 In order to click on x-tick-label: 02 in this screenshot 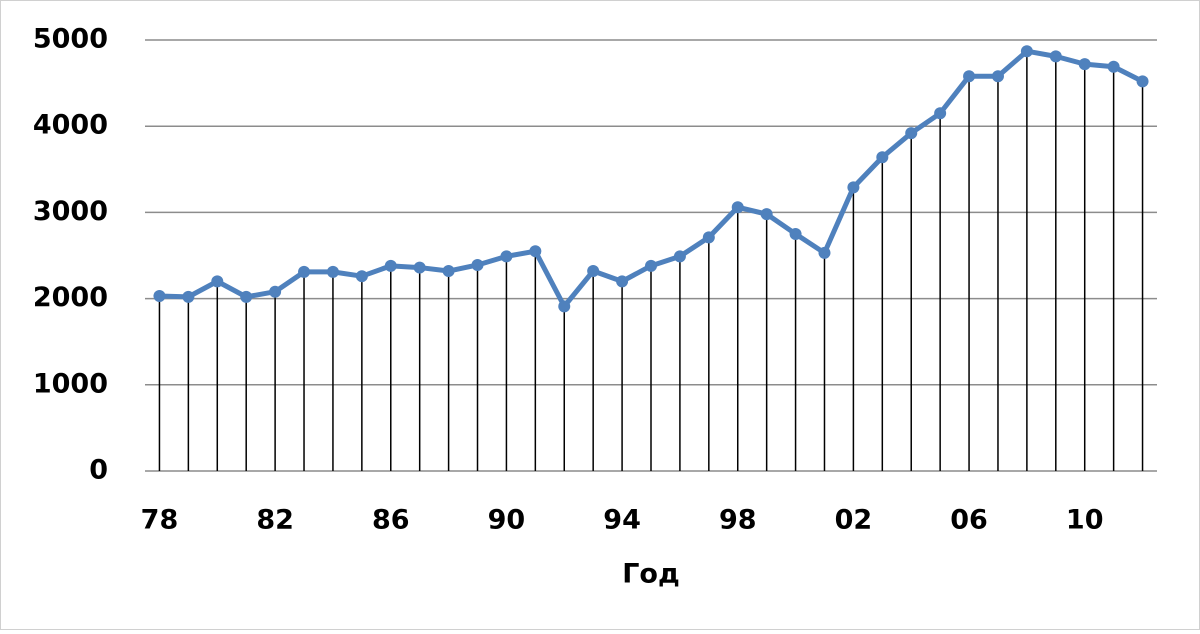, I will do `click(854, 520)`.